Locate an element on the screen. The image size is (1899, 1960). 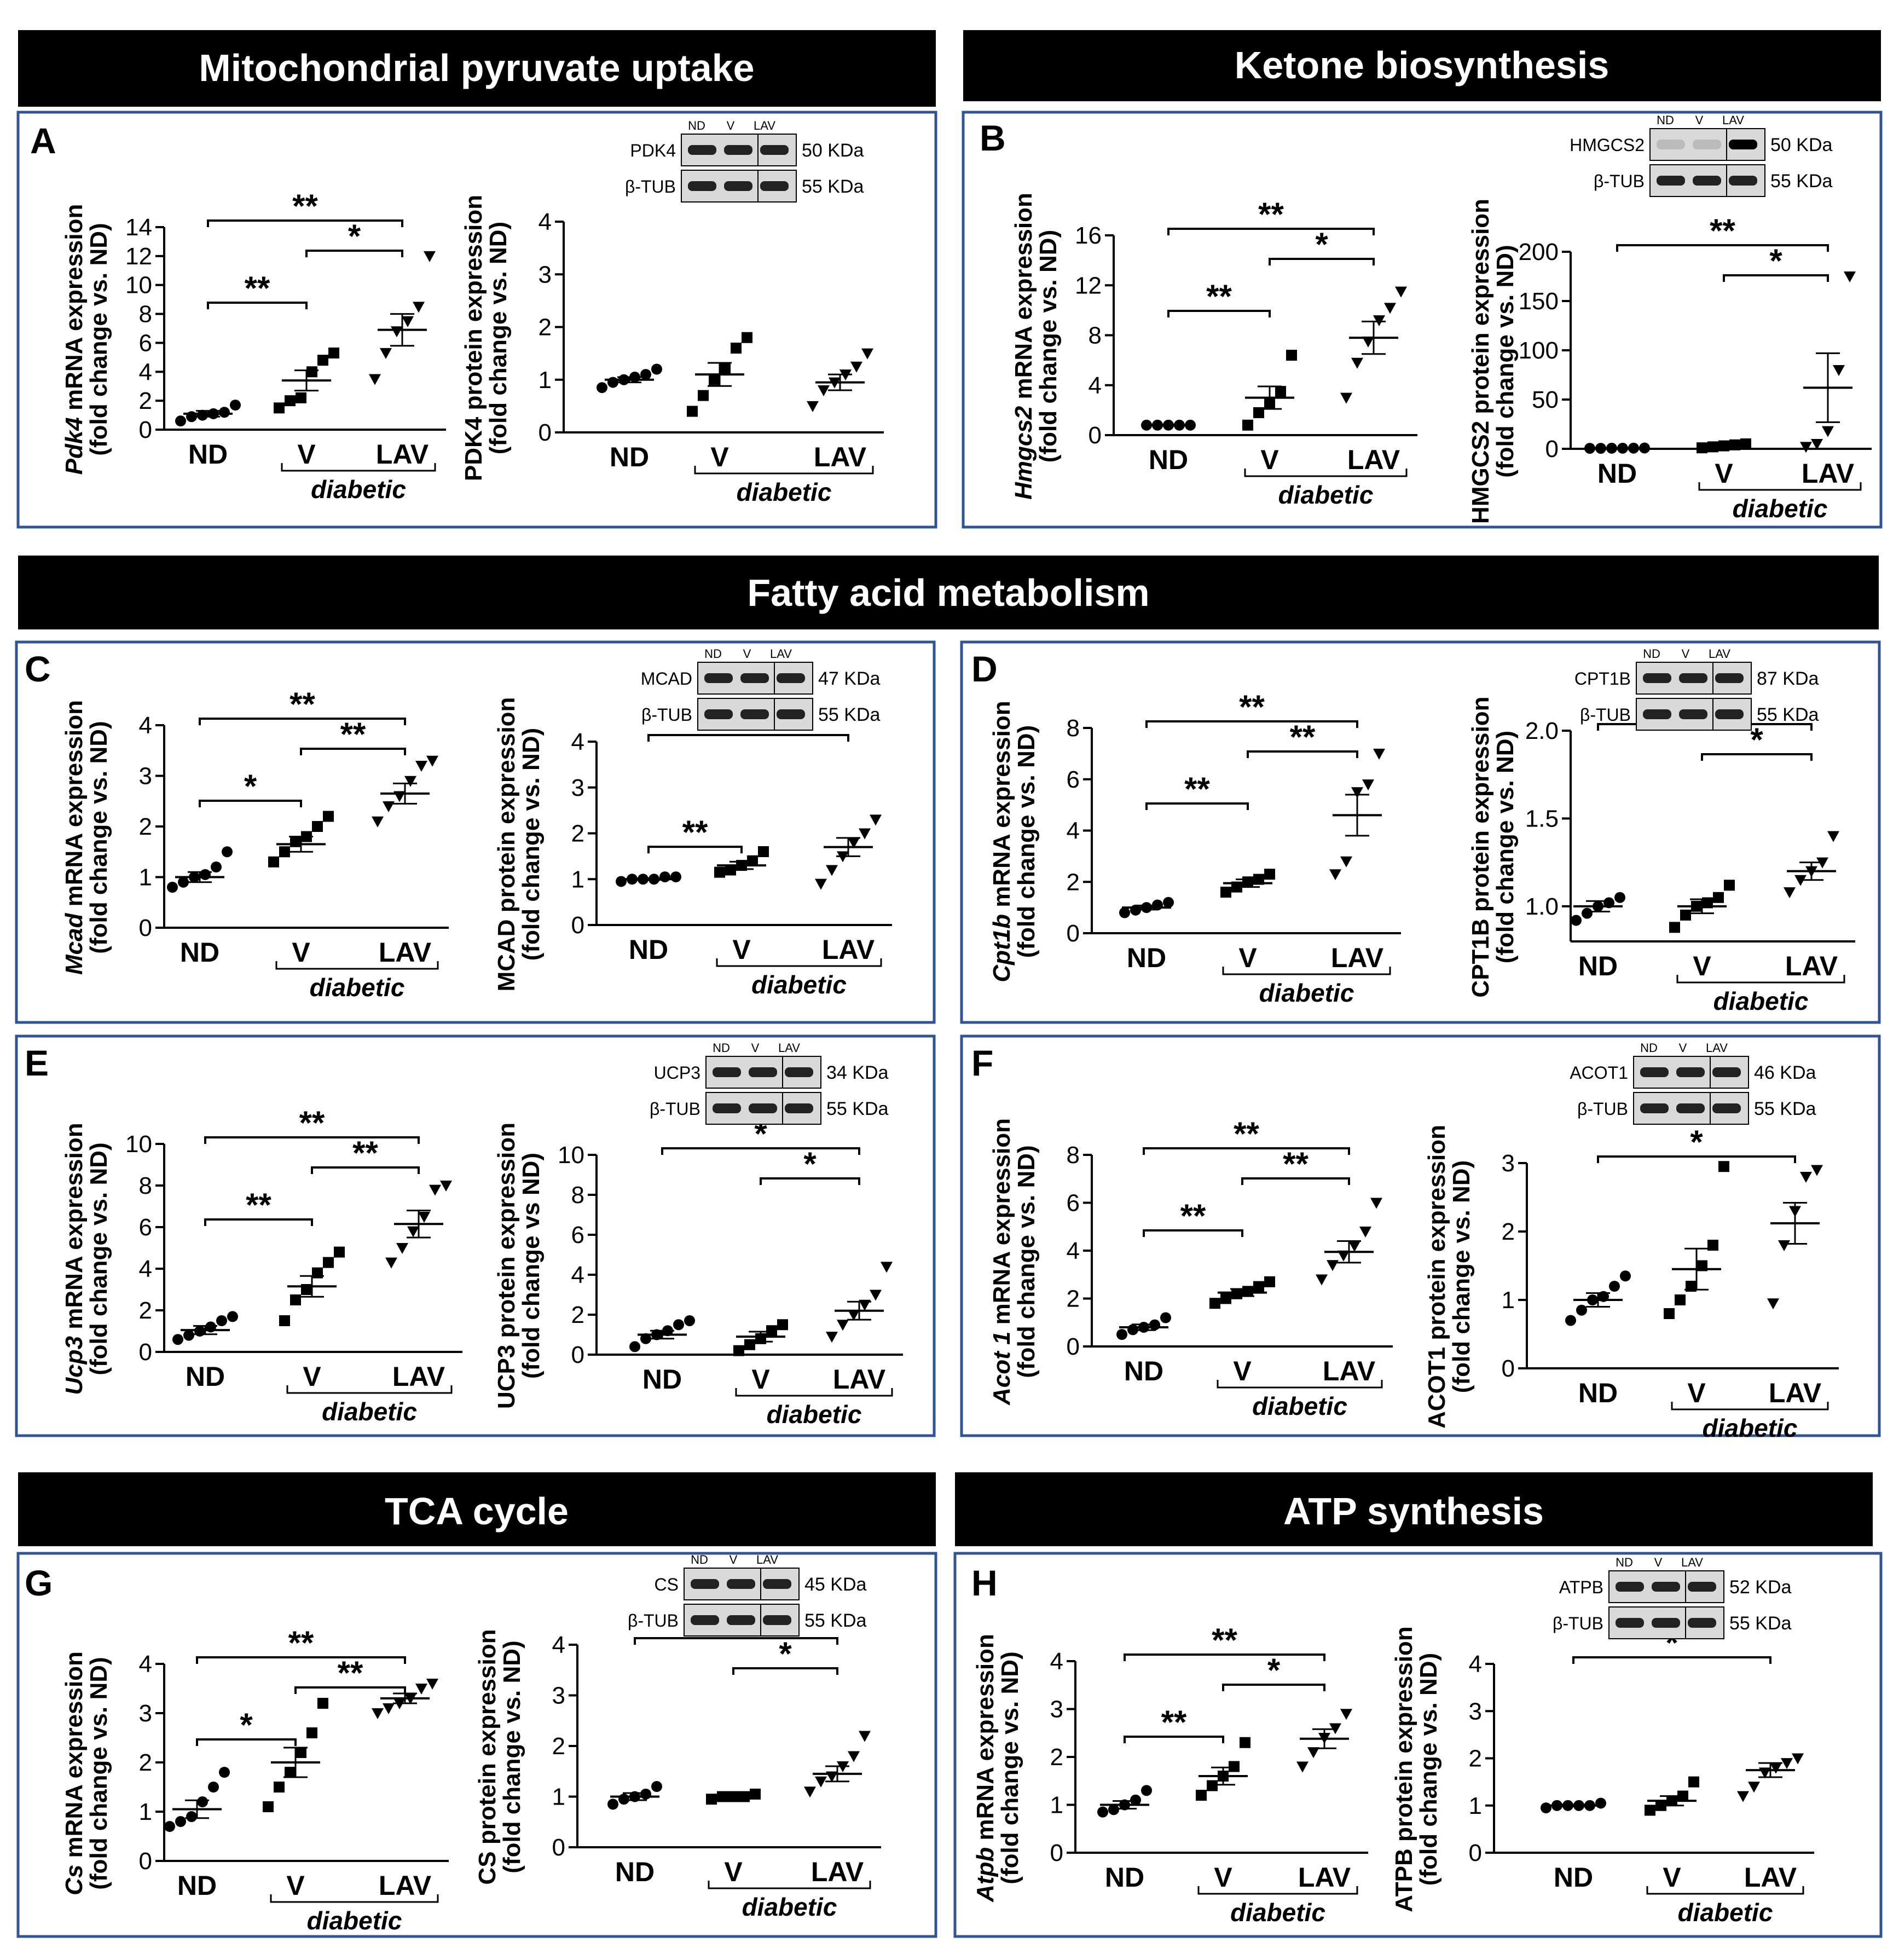
y-tick-label: 3 is located at coordinates (146, 776).